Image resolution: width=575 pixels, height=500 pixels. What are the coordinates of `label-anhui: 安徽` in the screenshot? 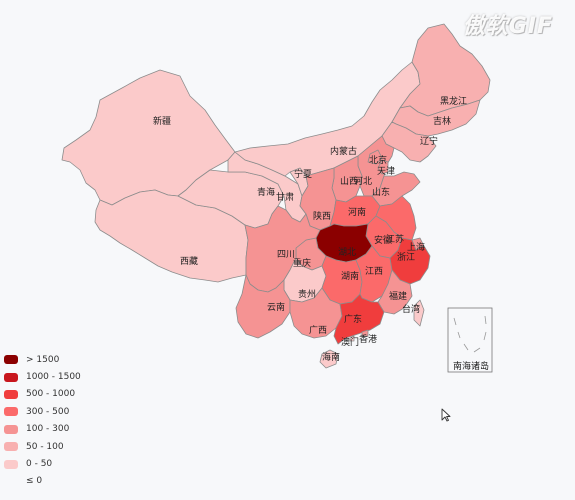 It's located at (383, 240).